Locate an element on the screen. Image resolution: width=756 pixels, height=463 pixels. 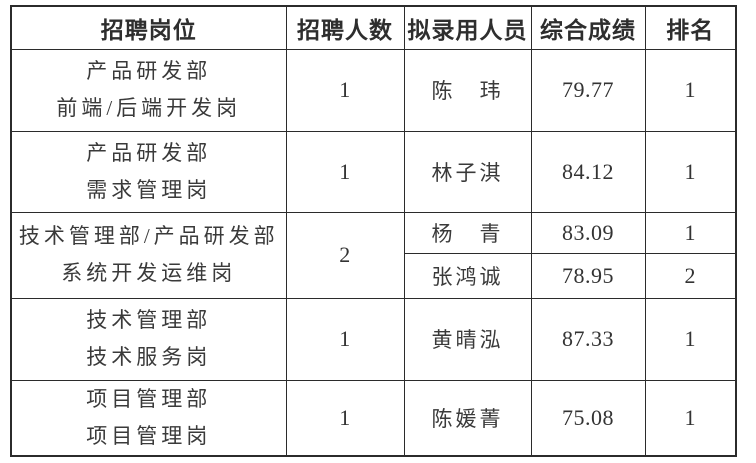
header-row: 招聘岗位 招聘人数 拟录用人员 综合成绩 排名 is located at coordinates (373, 27).